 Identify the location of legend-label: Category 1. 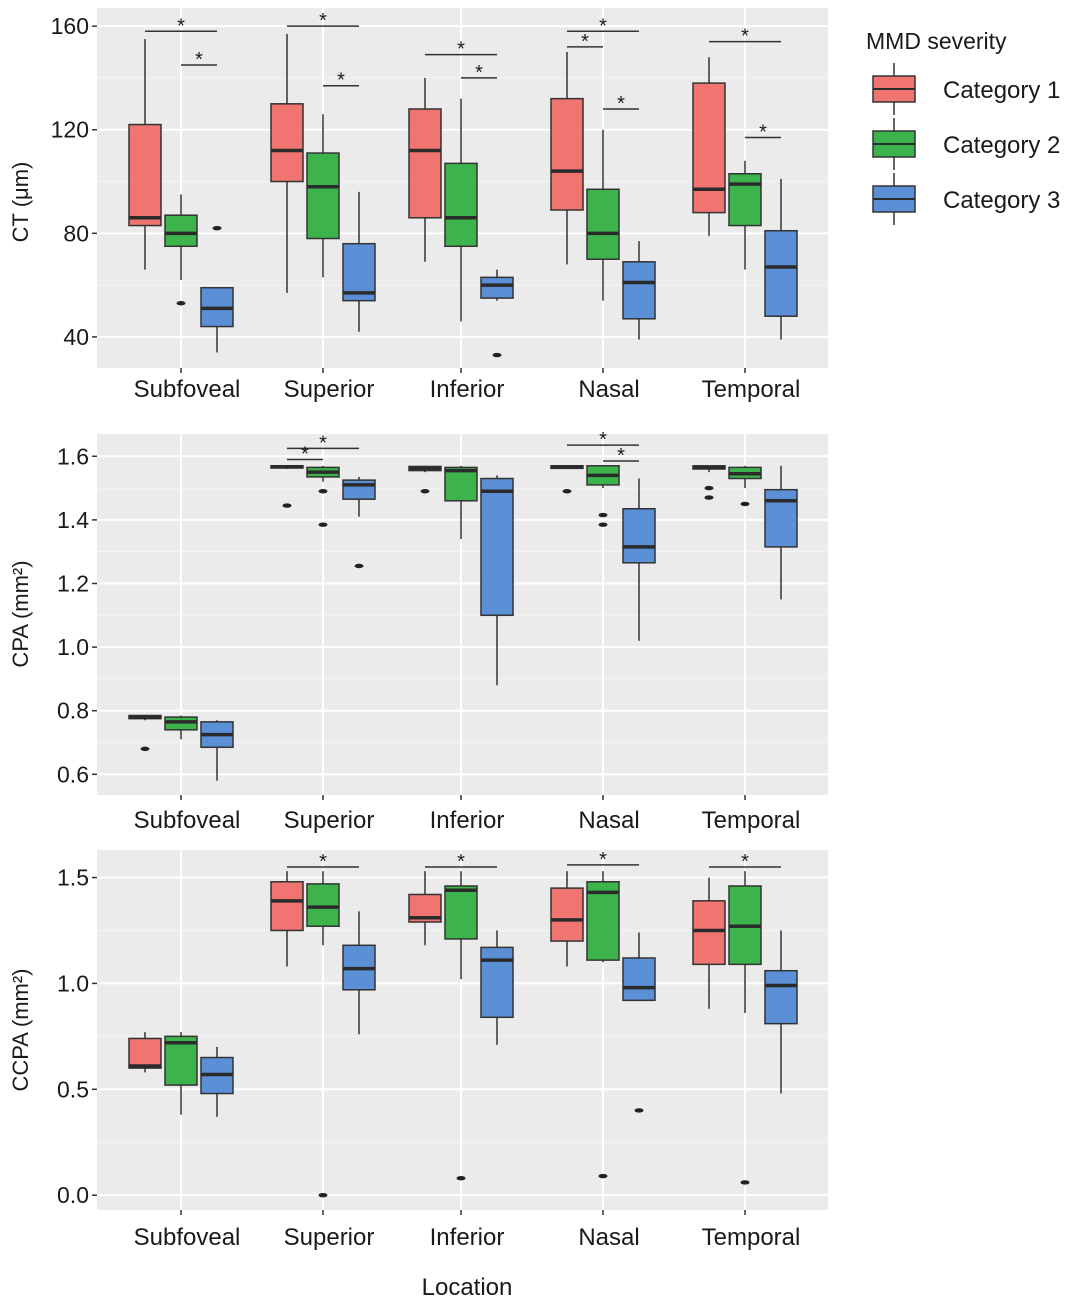
(1001, 90).